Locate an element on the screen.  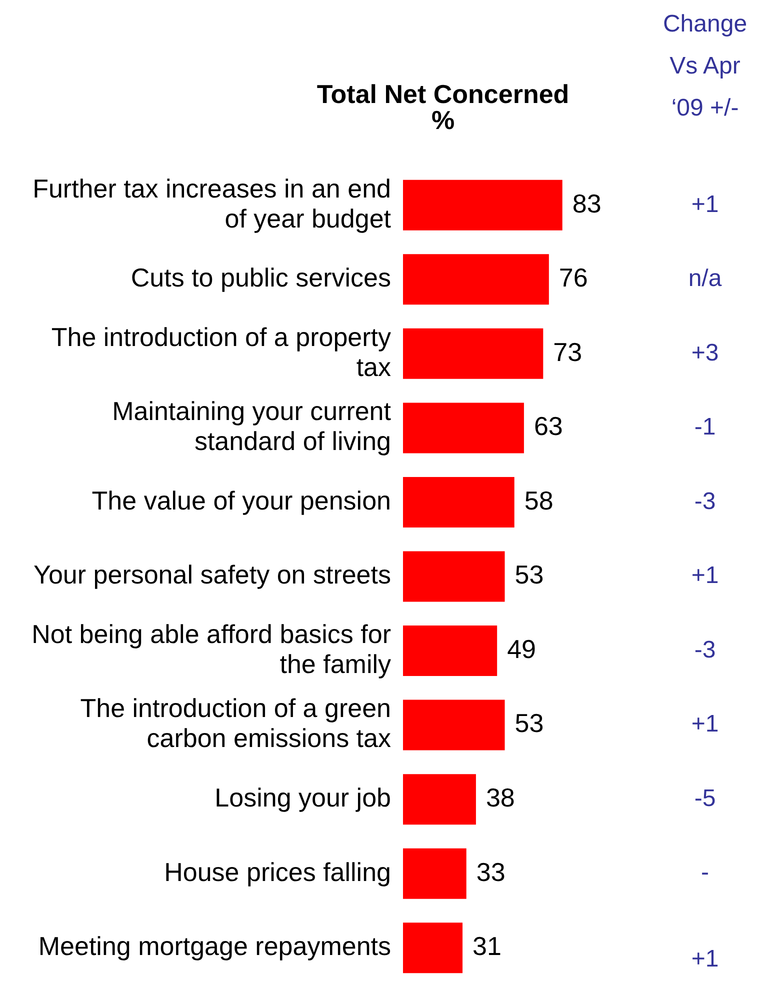
data-label: 58 is located at coordinates (539, 500).